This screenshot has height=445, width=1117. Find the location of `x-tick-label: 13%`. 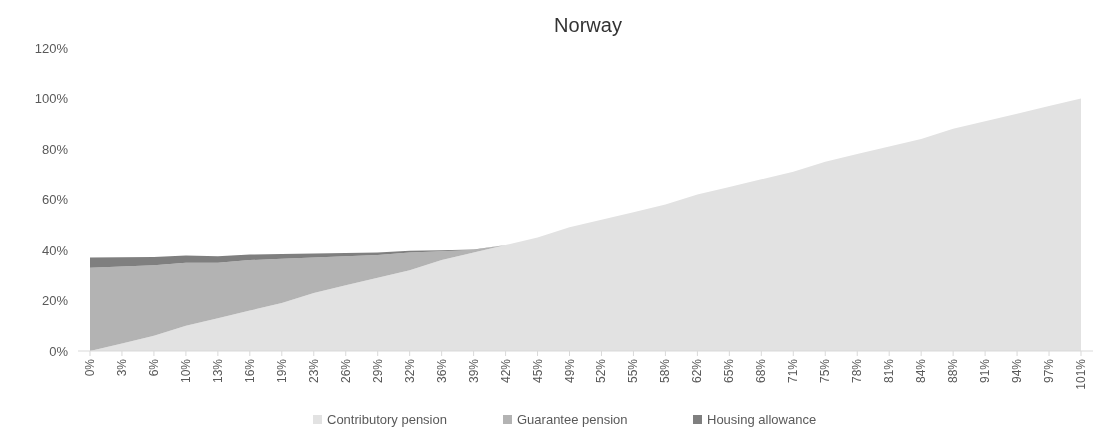

x-tick-label: 13% is located at coordinates (217, 371).